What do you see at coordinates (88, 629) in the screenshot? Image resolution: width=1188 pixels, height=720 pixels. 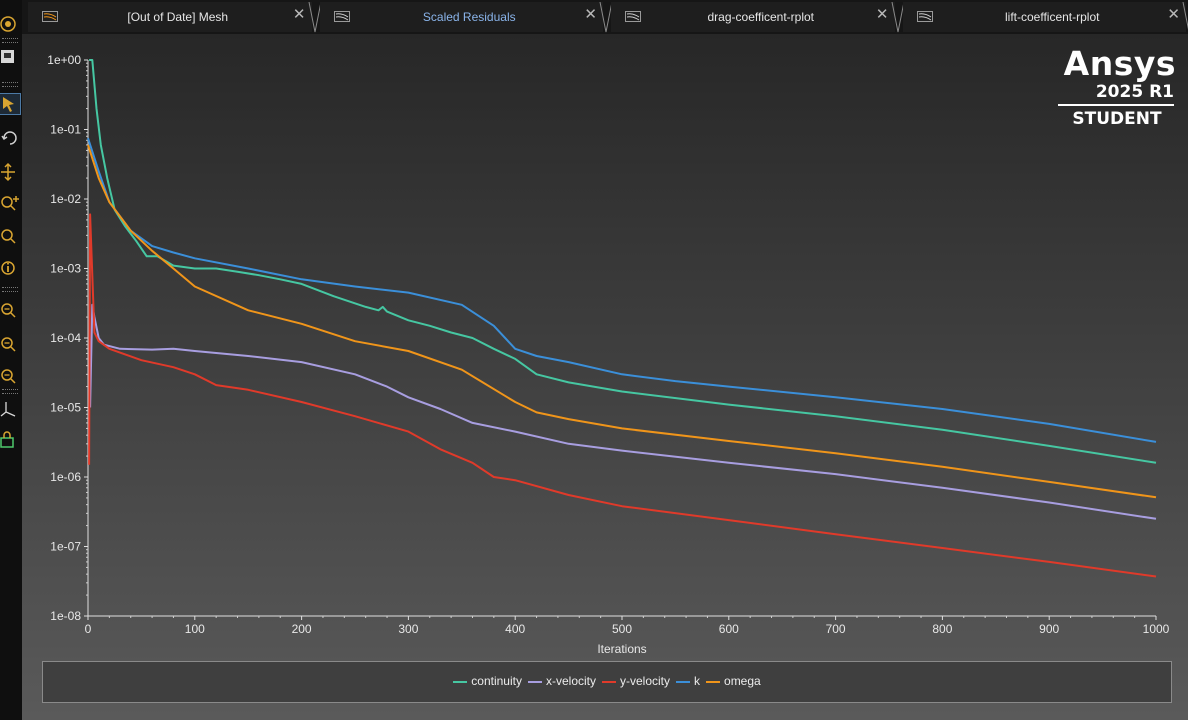 I see `x-tick-label: 0` at bounding box center [88, 629].